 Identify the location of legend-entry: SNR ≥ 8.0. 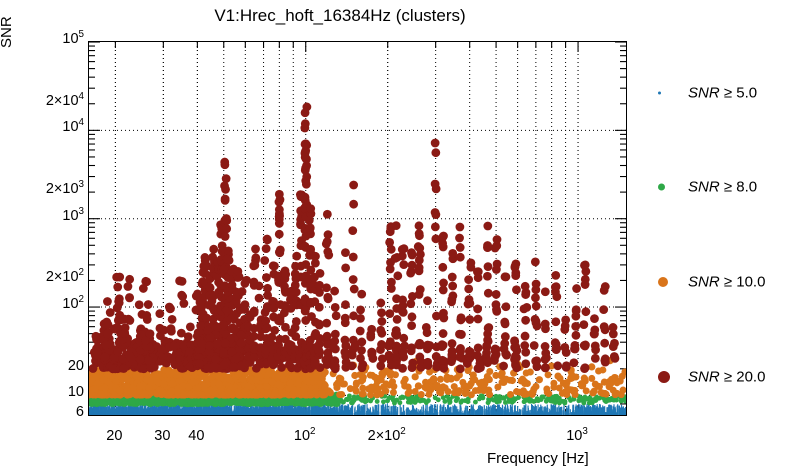
(725, 187).